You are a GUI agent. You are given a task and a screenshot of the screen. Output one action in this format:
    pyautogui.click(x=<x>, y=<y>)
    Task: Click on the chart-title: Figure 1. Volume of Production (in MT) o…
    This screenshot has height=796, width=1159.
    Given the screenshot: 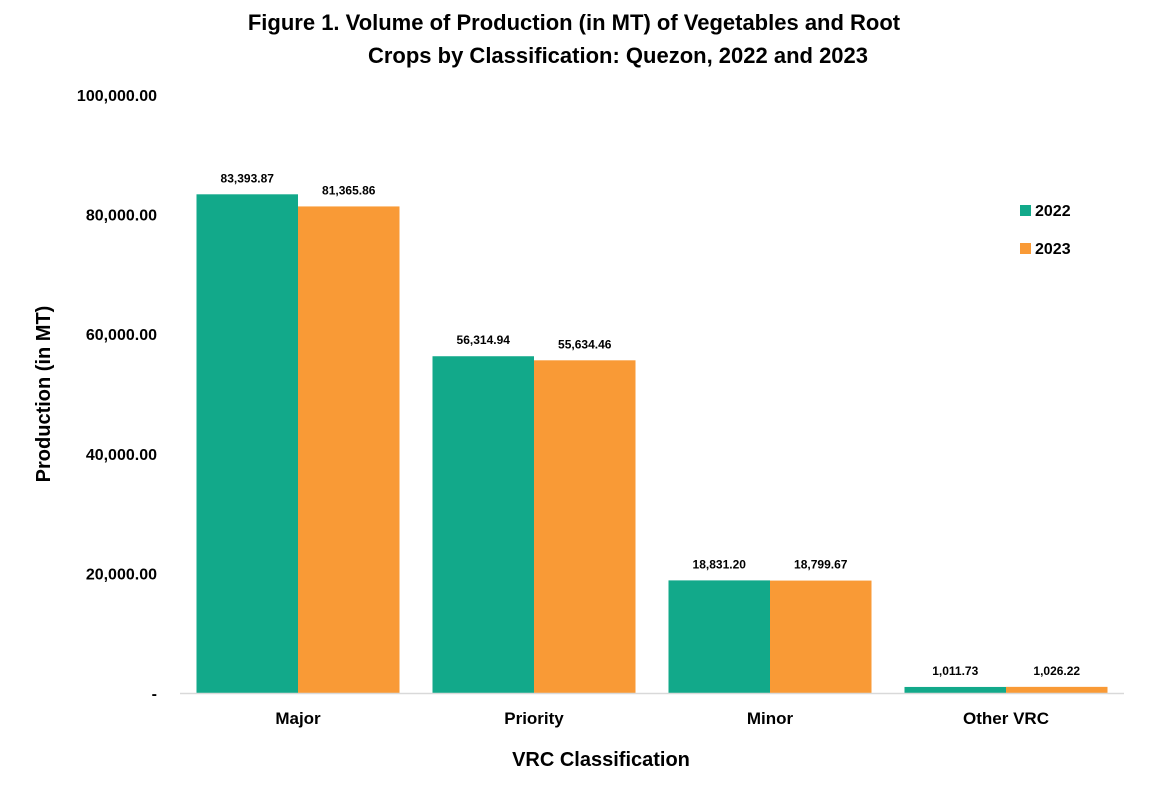 What is the action you would take?
    pyautogui.click(x=574, y=39)
    